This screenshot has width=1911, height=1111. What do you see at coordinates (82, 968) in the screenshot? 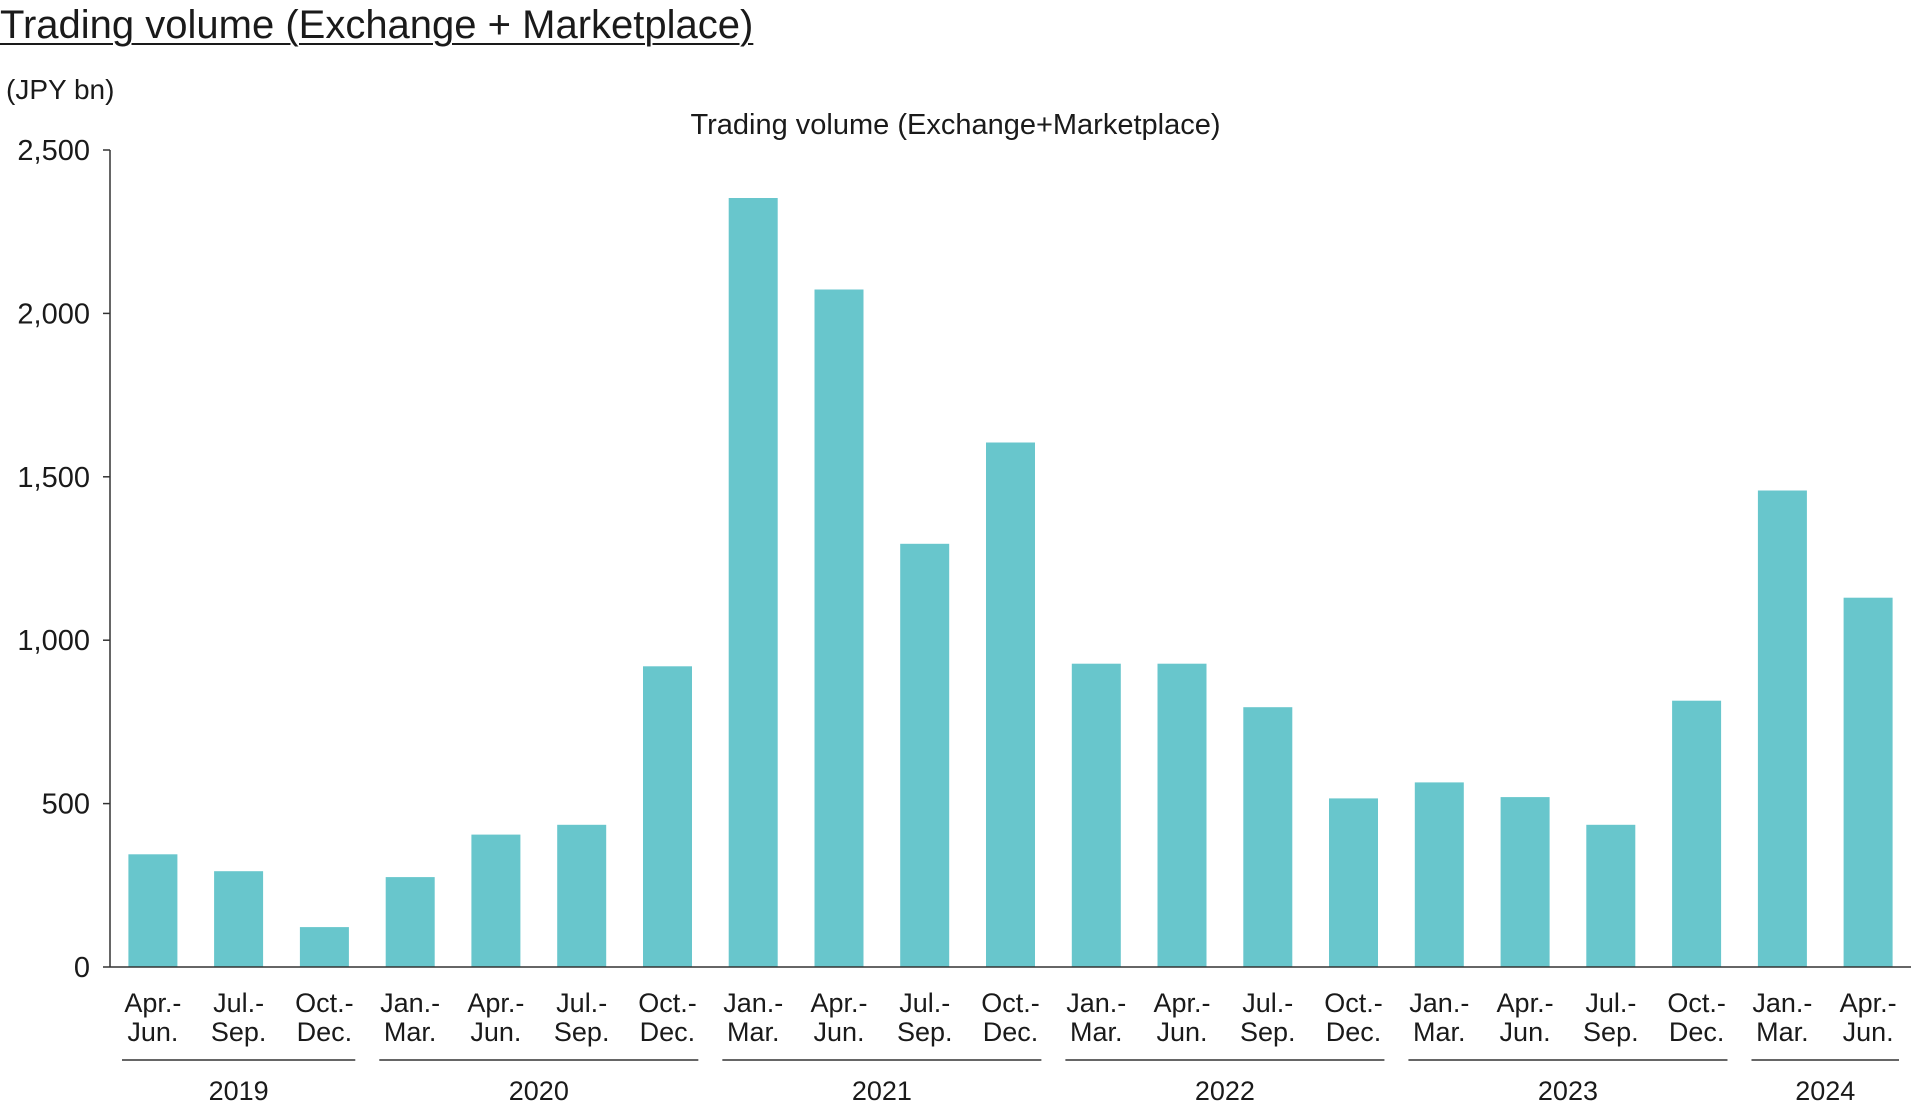
I see `y-tick-label: 0` at bounding box center [82, 968].